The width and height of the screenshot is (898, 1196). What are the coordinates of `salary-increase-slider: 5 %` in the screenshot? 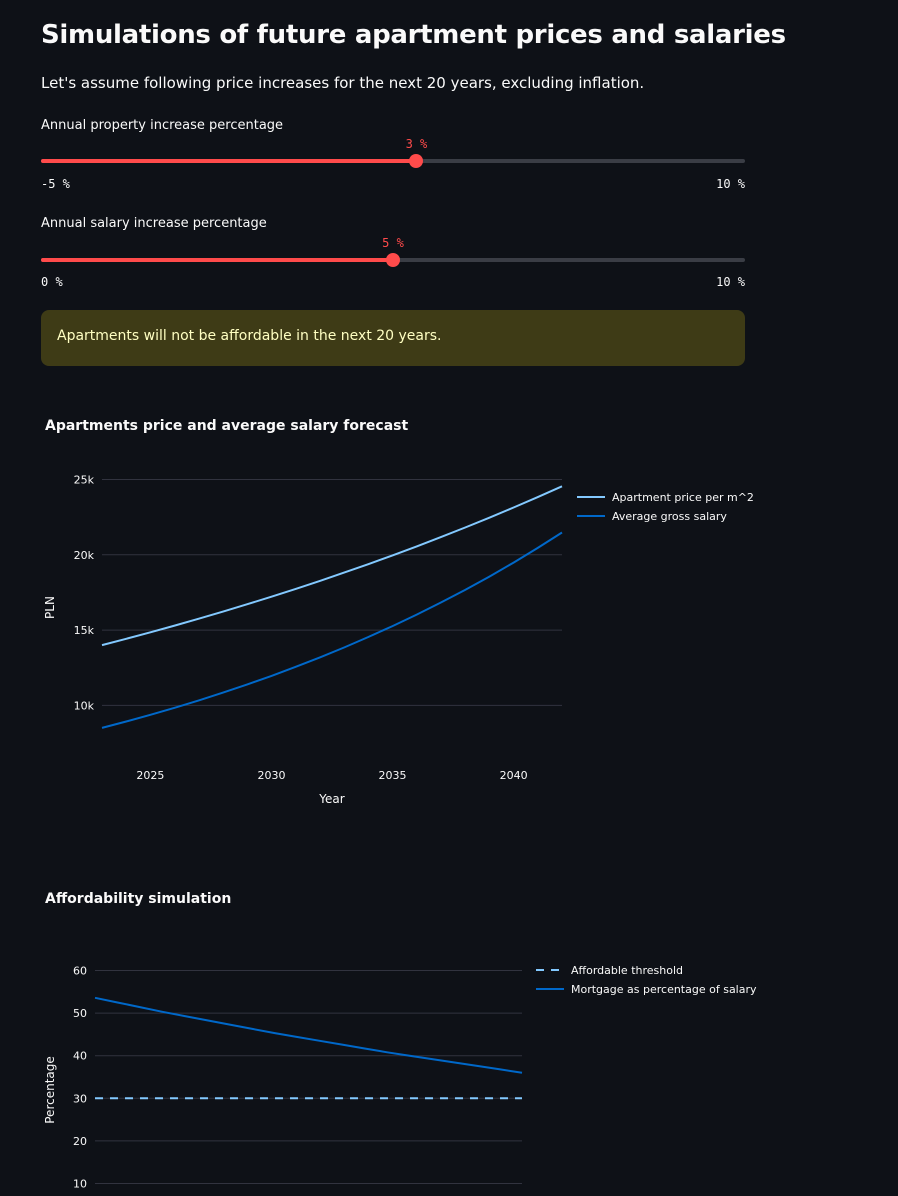 It's located at (393, 251).